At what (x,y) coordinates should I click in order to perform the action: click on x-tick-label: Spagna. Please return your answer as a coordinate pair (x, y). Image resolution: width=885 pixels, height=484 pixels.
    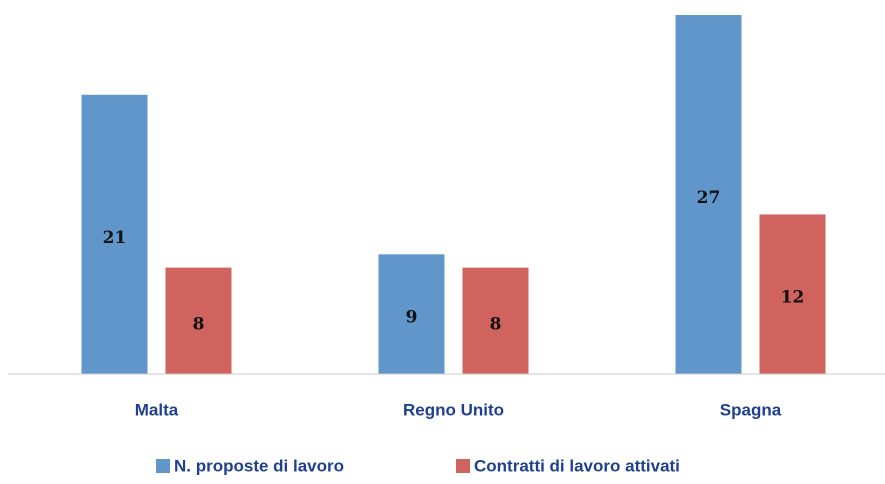
    Looking at the image, I should click on (751, 409).